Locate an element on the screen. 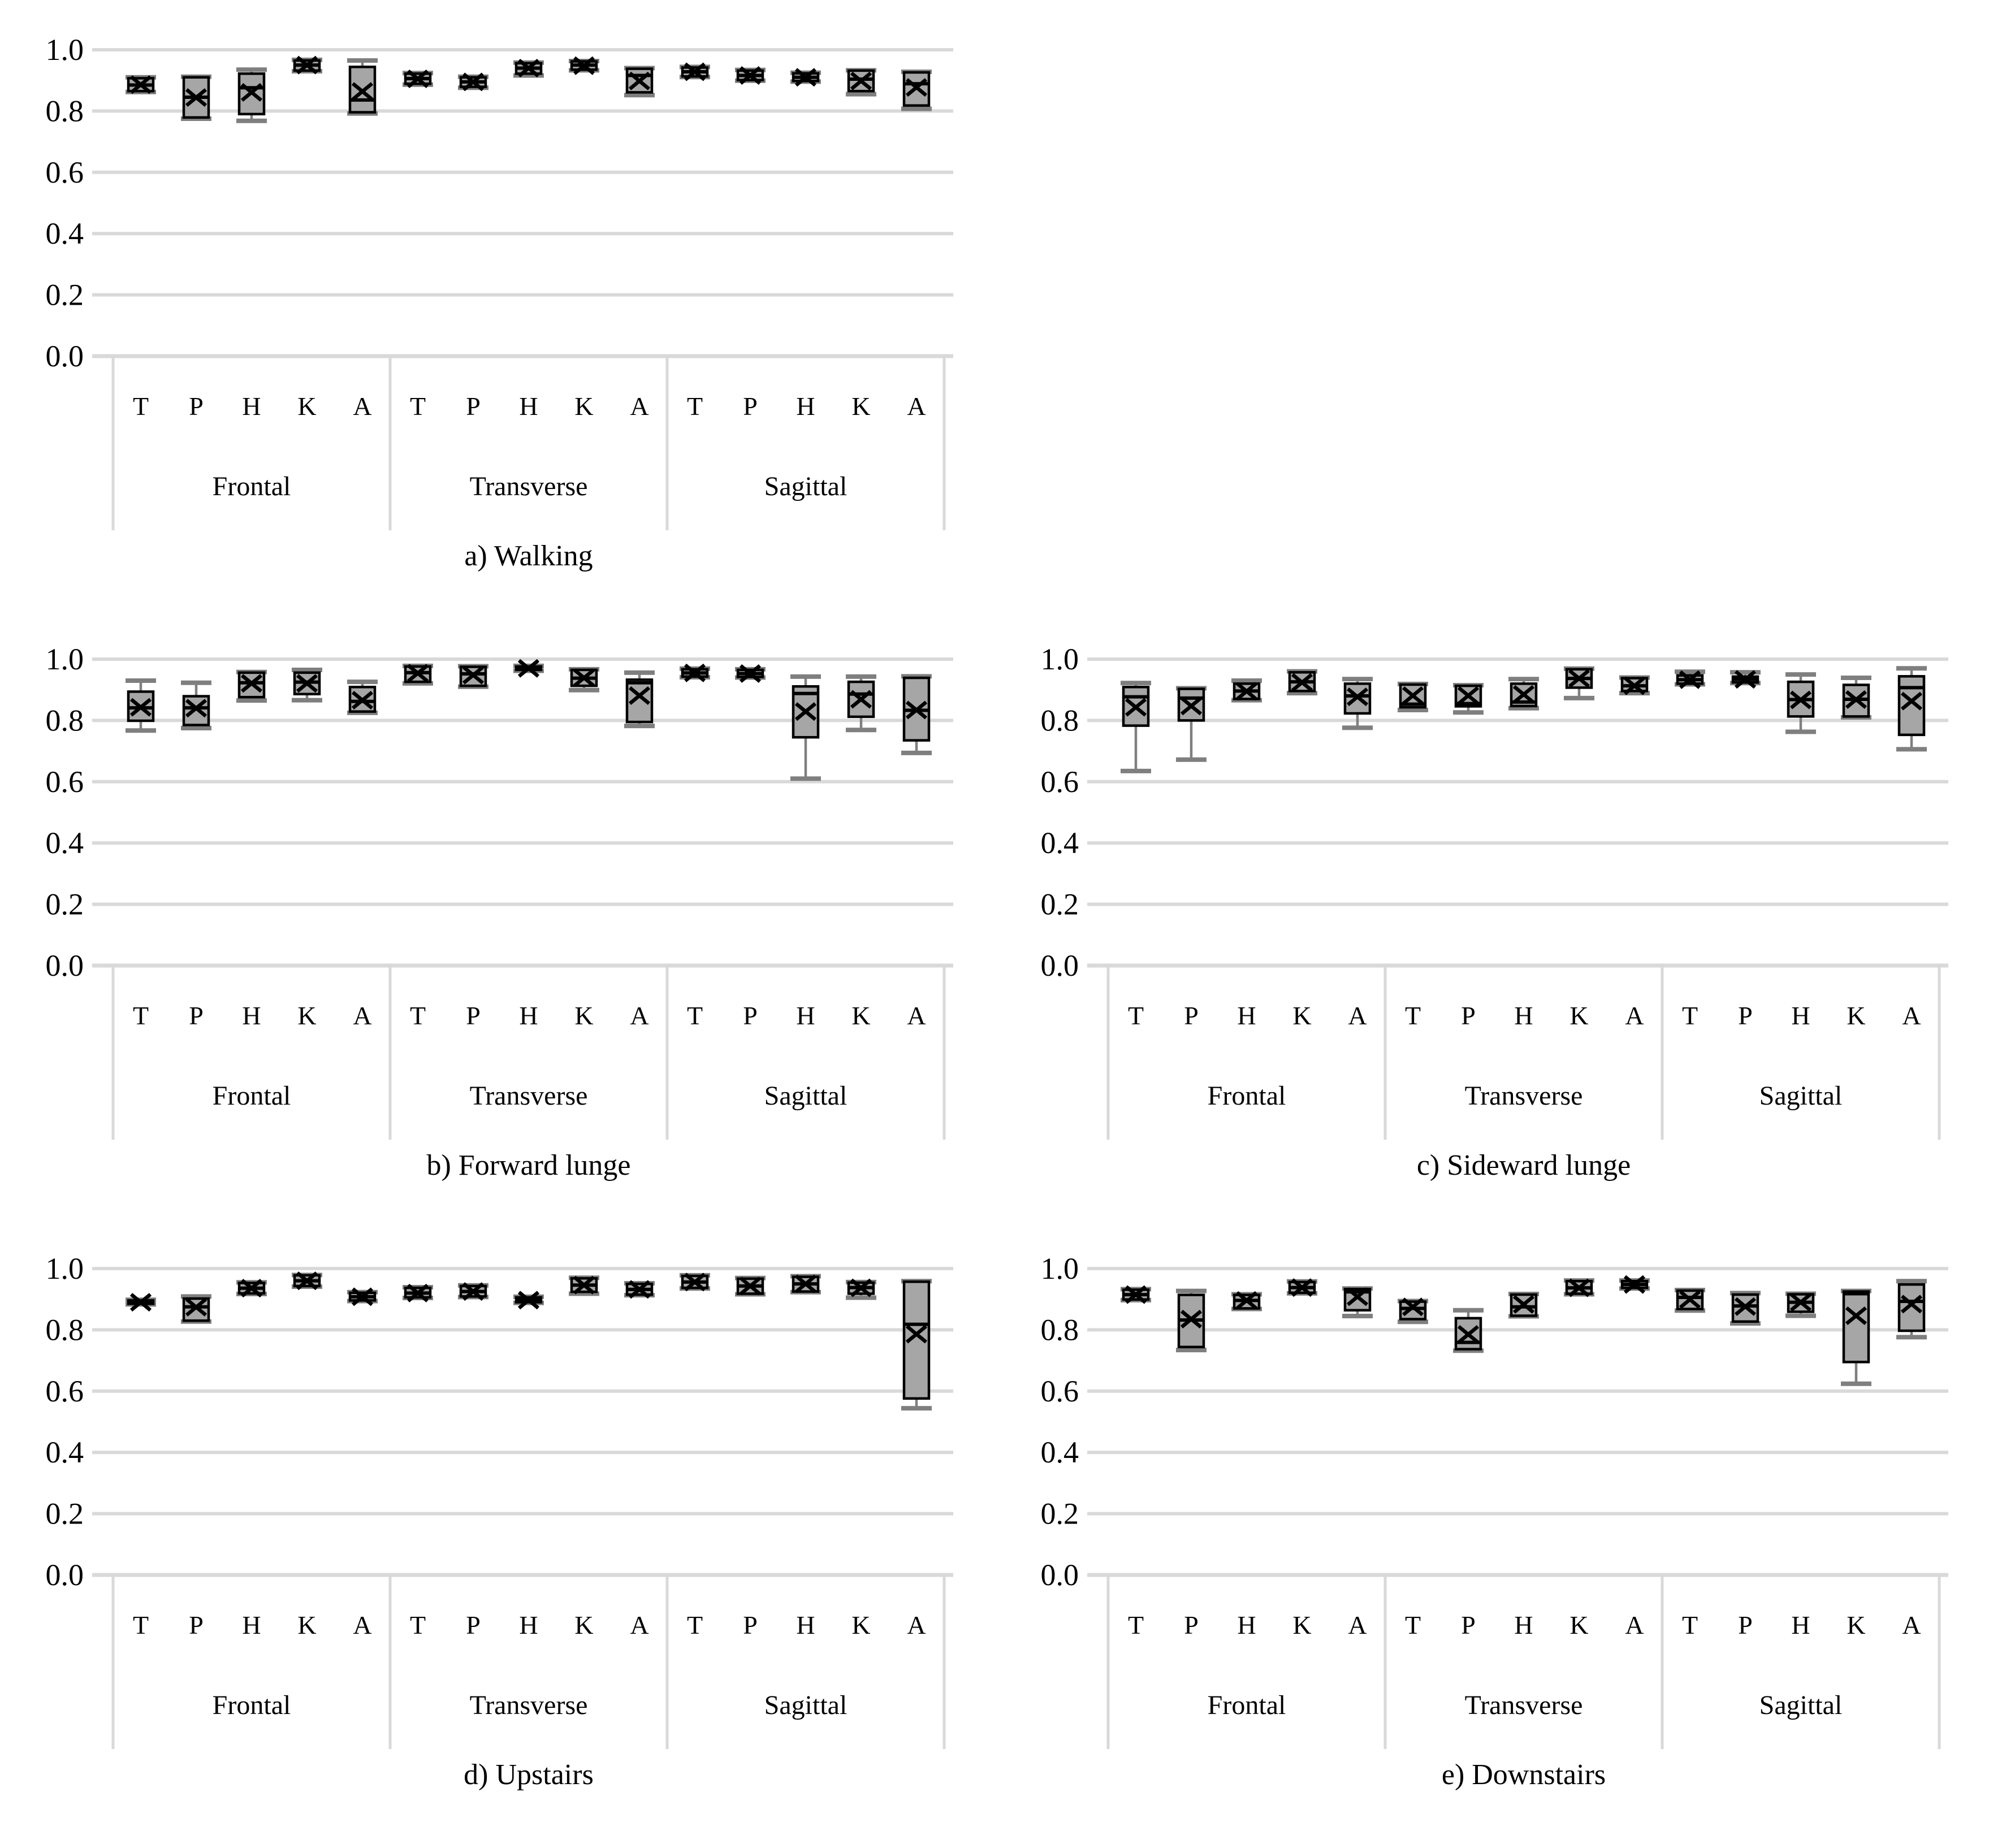 Image resolution: width=1989 pixels, height=1848 pixels. y-tick-label: 0.0 is located at coordinates (65, 966).